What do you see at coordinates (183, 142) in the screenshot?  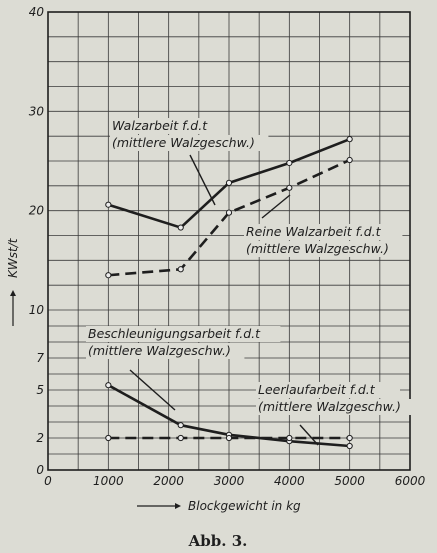 I see `annotation-walzarbeit: (mittlere Walzgeschw.)` at bounding box center [183, 142].